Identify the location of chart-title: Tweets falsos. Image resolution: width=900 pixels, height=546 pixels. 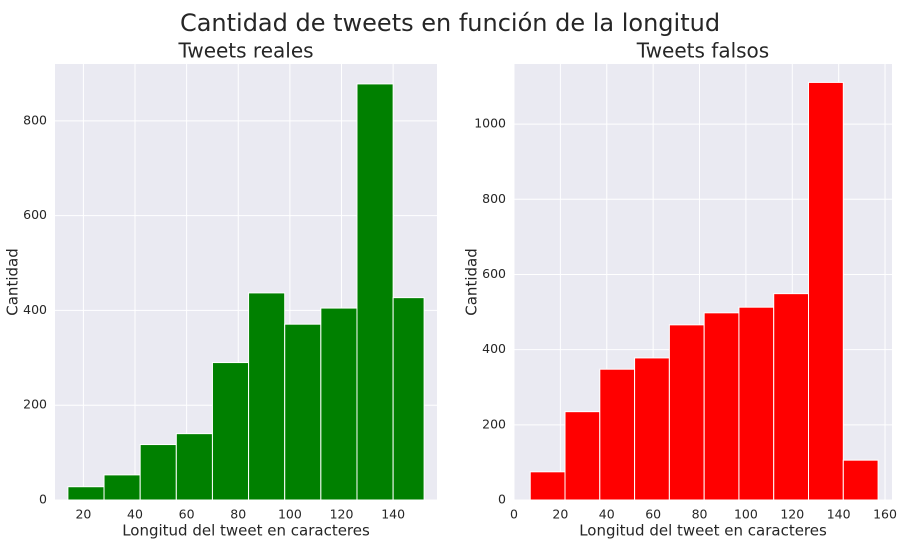
(702, 51).